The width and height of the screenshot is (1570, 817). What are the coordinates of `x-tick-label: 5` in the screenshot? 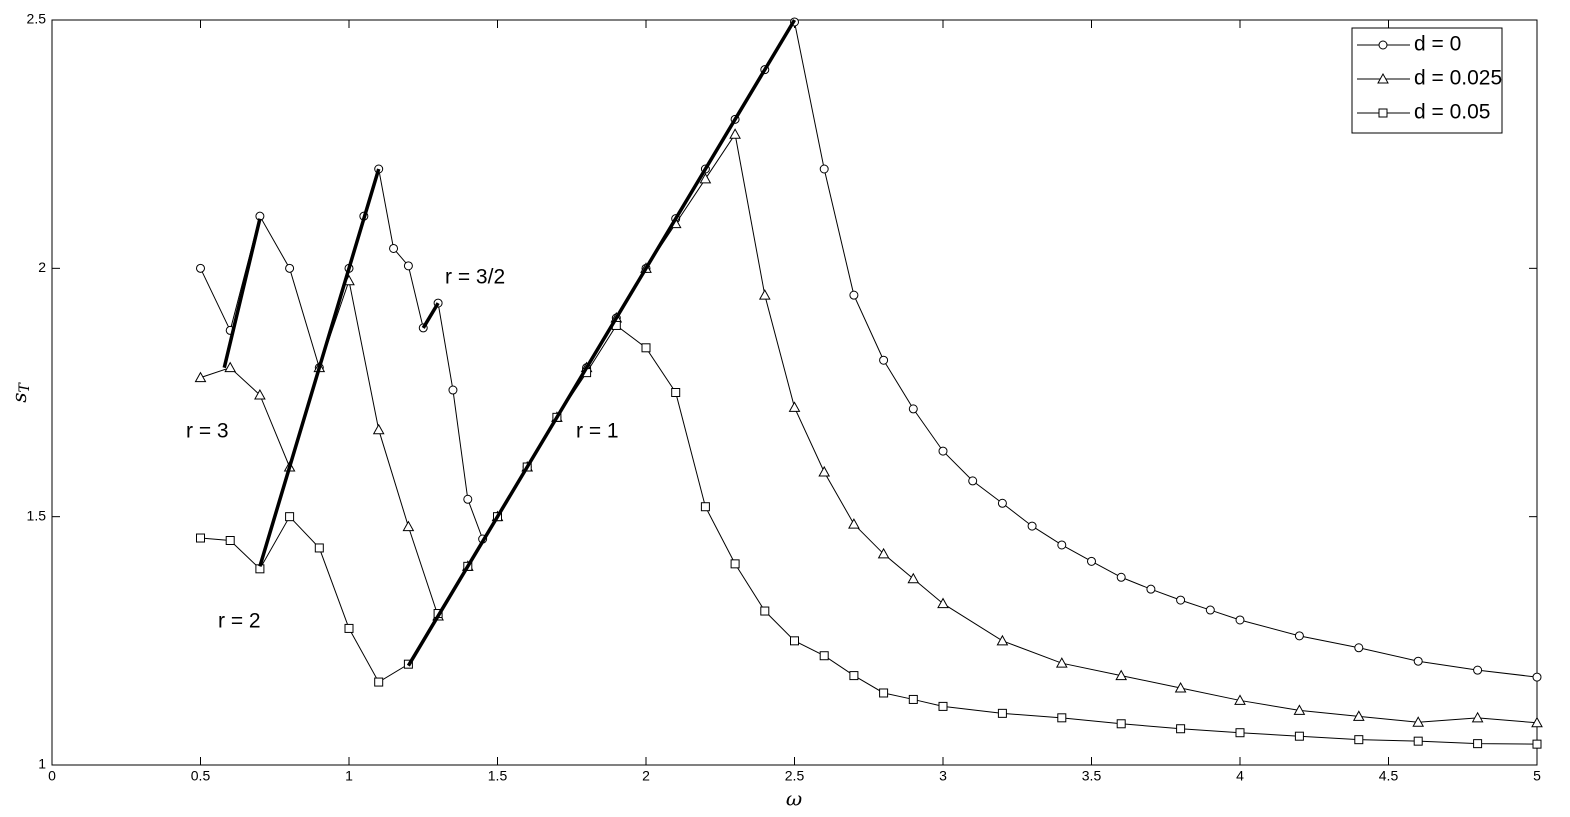 It's located at (1537, 776).